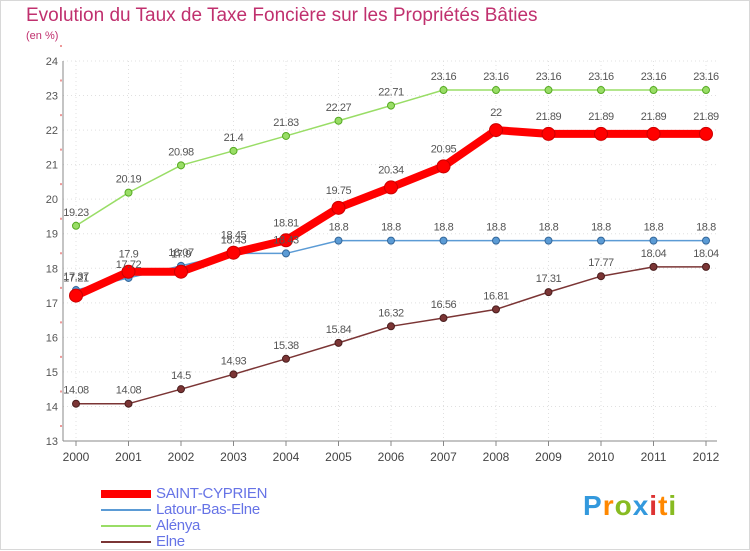  I want to click on logo-letter: P, so click(593, 505).